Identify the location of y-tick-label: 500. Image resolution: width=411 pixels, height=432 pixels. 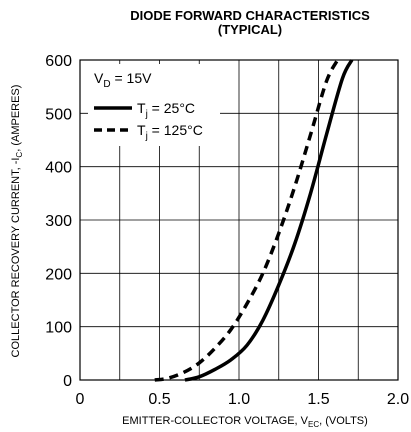
(58, 114).